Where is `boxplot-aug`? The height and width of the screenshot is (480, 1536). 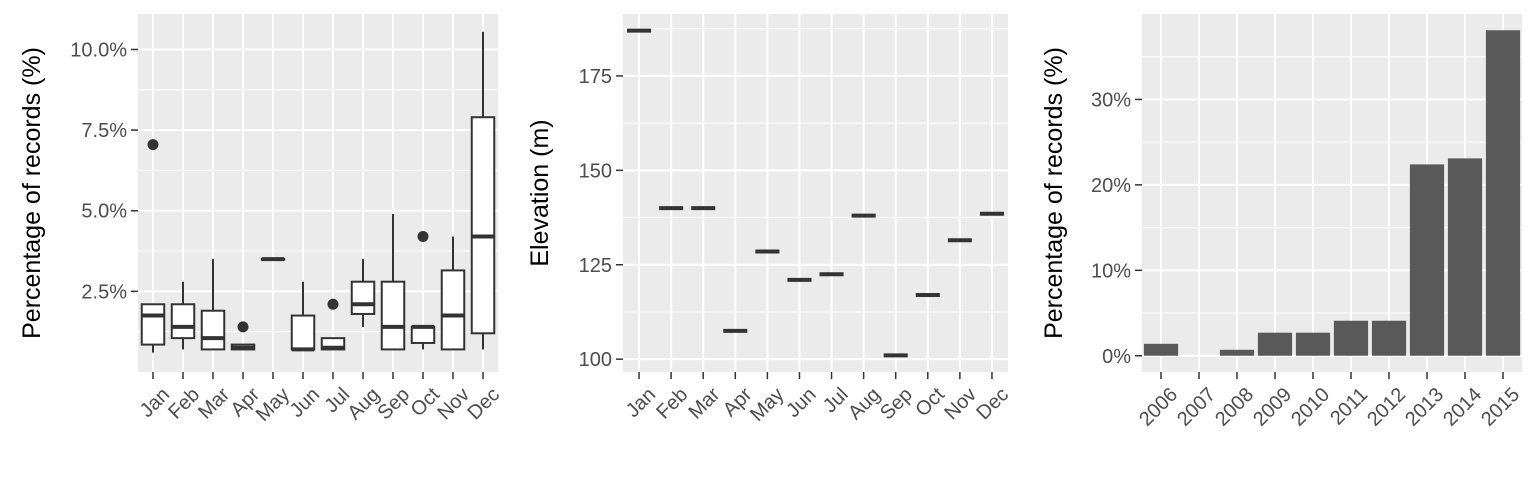 boxplot-aug is located at coordinates (363, 293).